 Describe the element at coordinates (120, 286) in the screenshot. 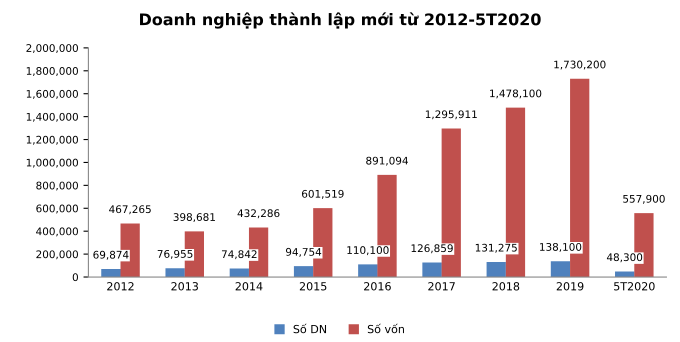

I see `x-tick-label: 2012` at that location.